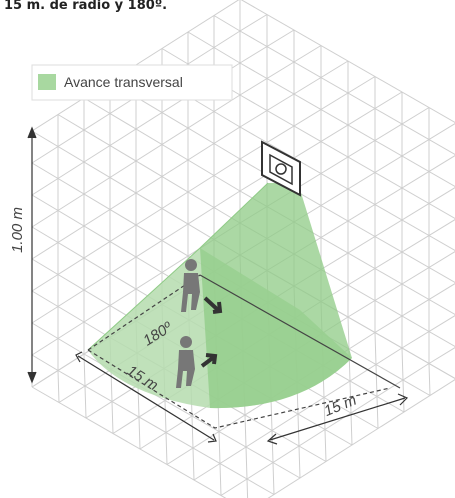 The width and height of the screenshot is (455, 498). What do you see at coordinates (85, 6) in the screenshot?
I see `caption: 15 m. de radio y 180º.` at bounding box center [85, 6].